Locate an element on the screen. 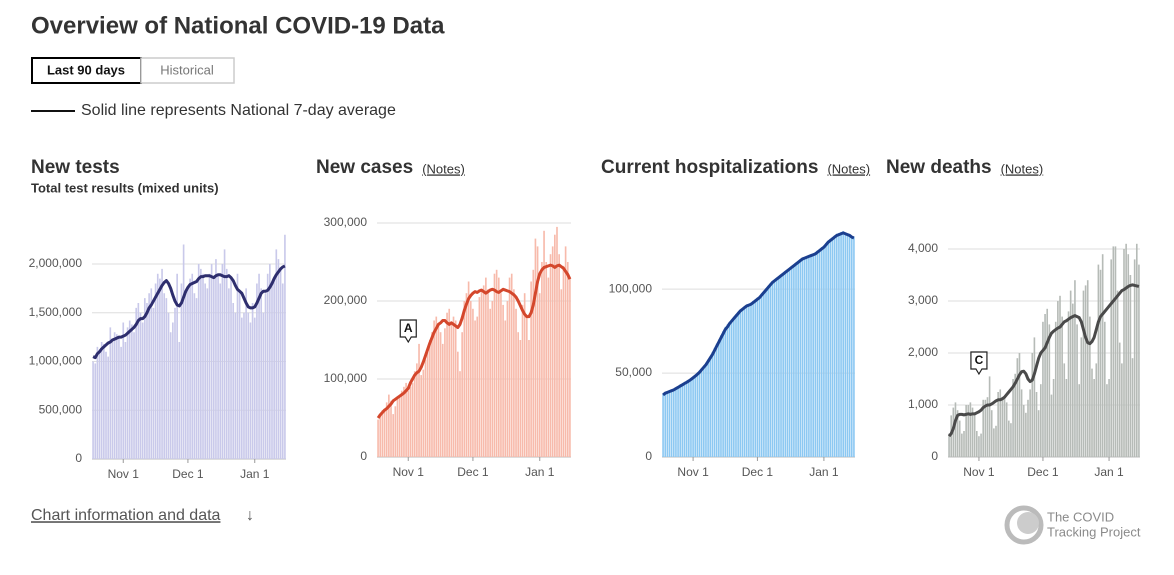  average-line is located at coordinates (474, 341).